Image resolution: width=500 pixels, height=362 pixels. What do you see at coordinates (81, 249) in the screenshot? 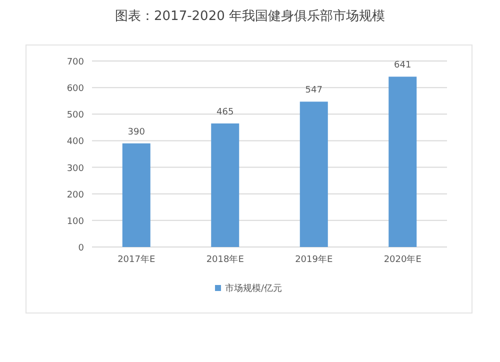
I see `y-tick-label: 0` at bounding box center [81, 249].